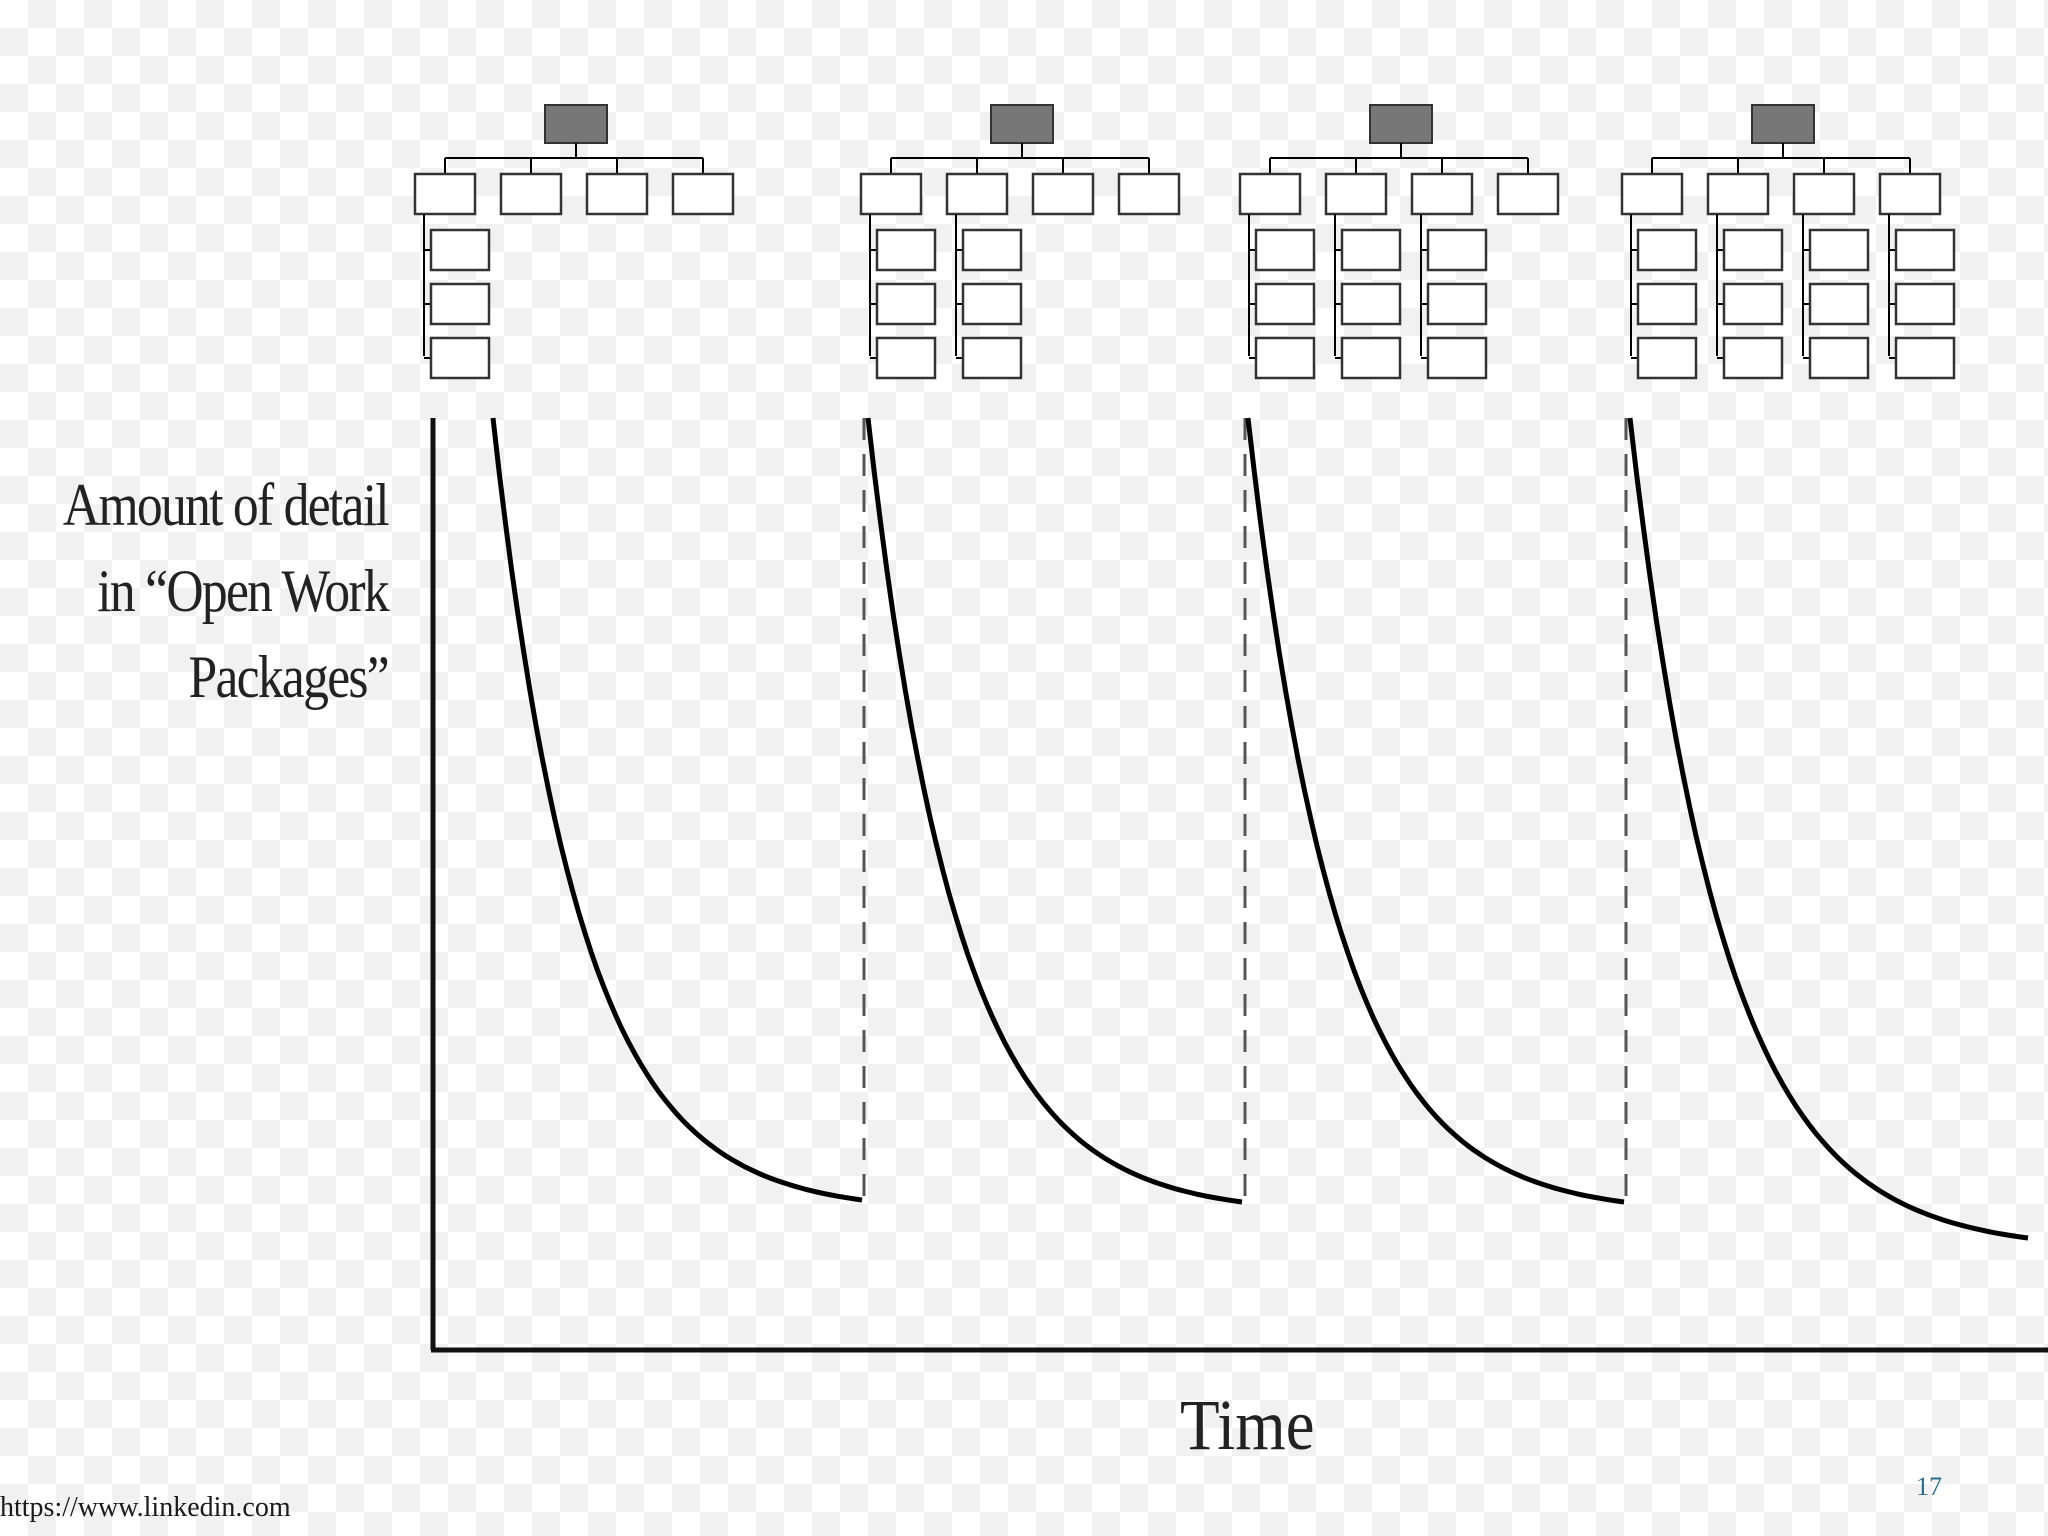 The image size is (2048, 1536). I want to click on y-axis-label-line-2: in “Open Work, so click(243, 591).